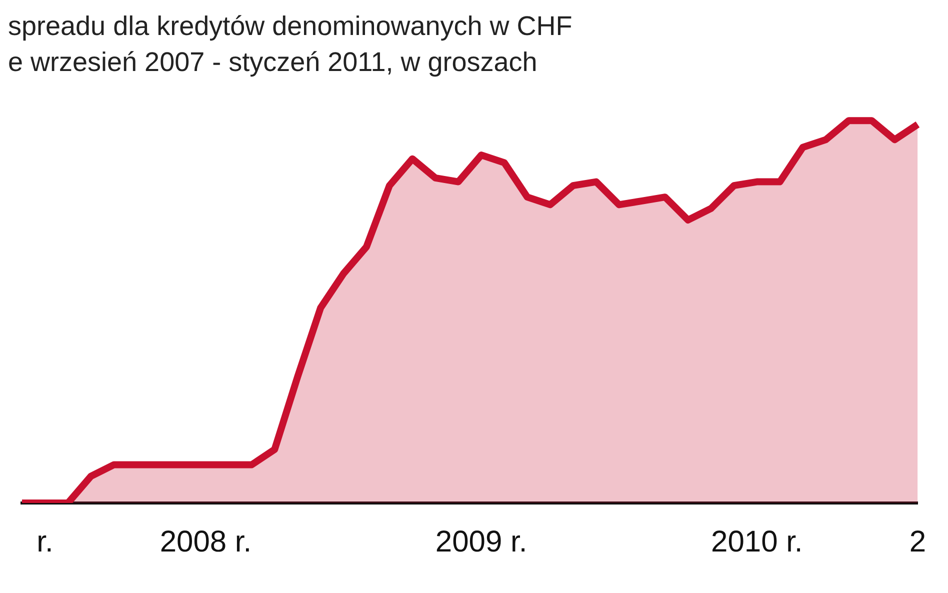 The height and width of the screenshot is (593, 948). Describe the element at coordinates (481, 541) in the screenshot. I see `x-tick-label: 2009 r.` at that location.